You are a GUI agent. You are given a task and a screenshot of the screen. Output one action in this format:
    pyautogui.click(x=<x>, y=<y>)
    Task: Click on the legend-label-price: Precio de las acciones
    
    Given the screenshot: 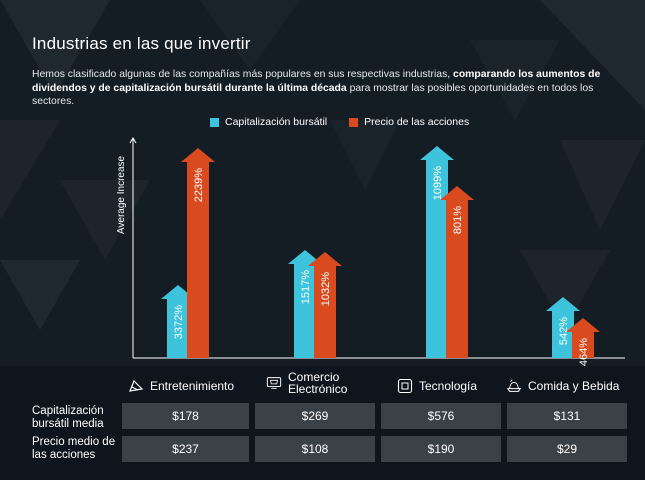 What is the action you would take?
    pyautogui.click(x=417, y=122)
    